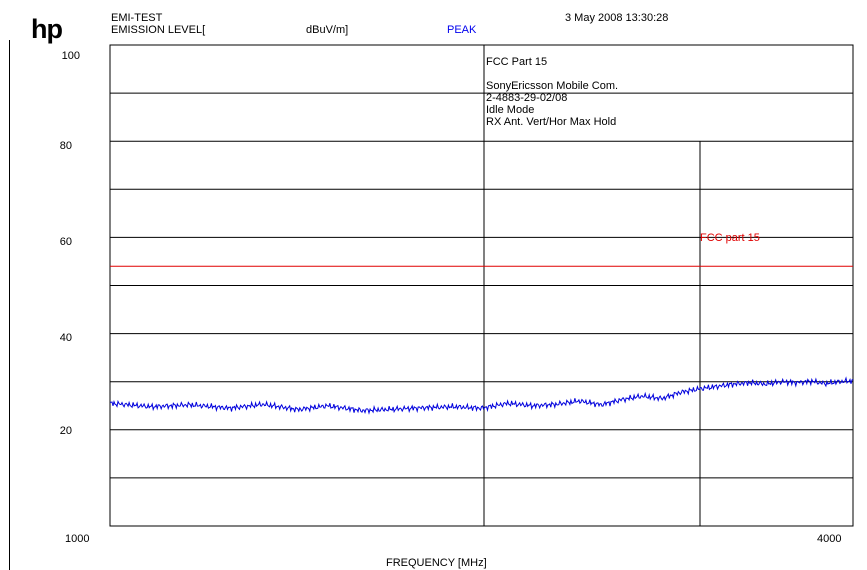  I want to click on hp-logo: hp, so click(47, 29).